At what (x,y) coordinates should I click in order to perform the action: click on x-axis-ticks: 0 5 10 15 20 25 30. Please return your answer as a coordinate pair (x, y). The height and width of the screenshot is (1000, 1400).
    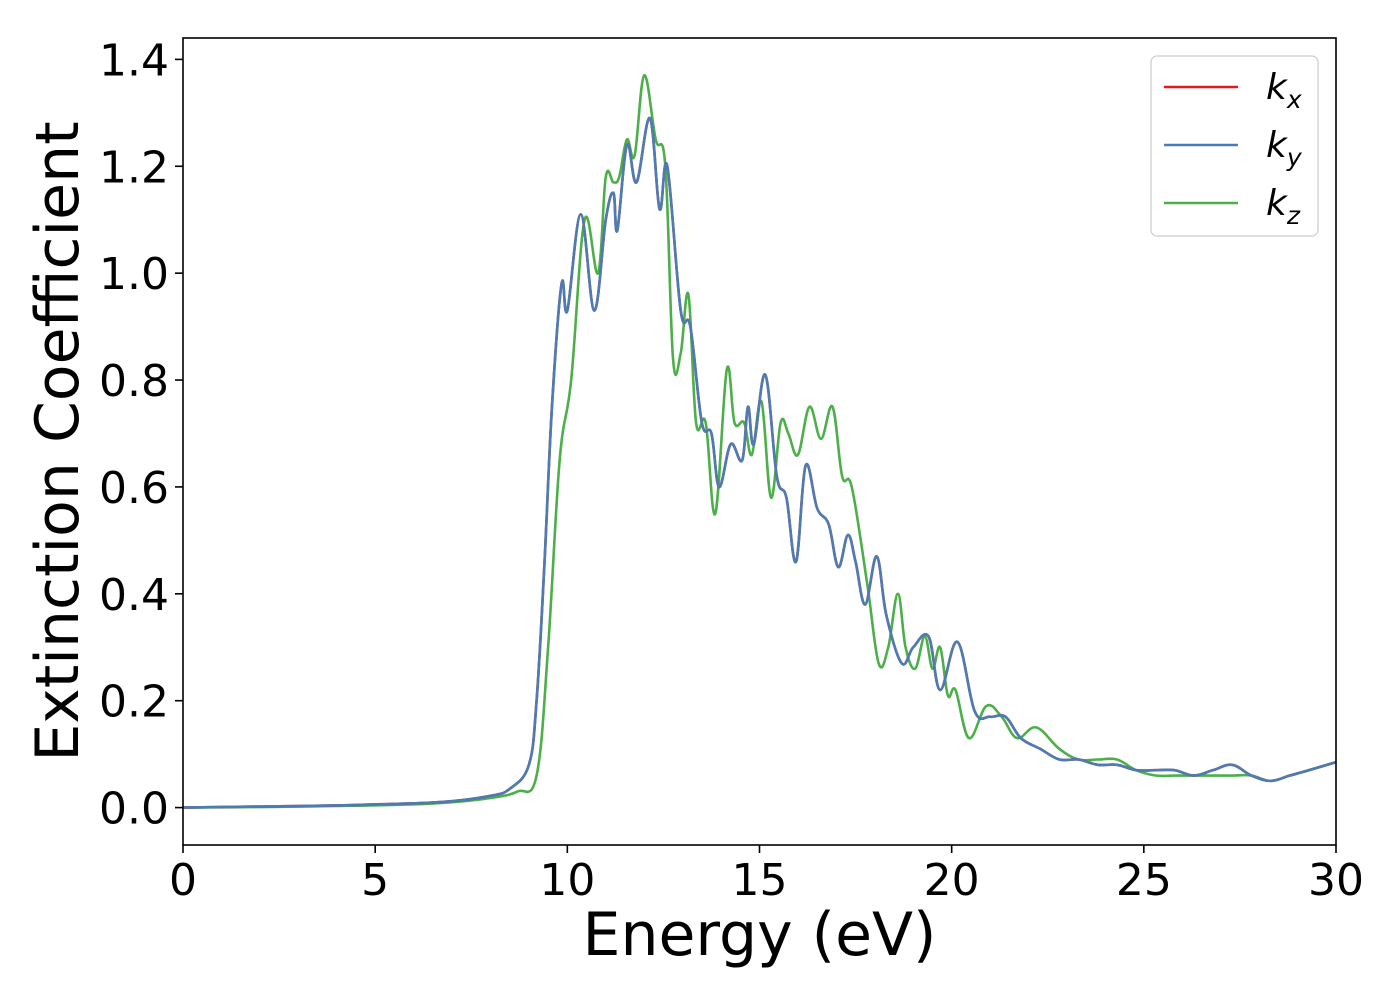
    Looking at the image, I should click on (766, 875).